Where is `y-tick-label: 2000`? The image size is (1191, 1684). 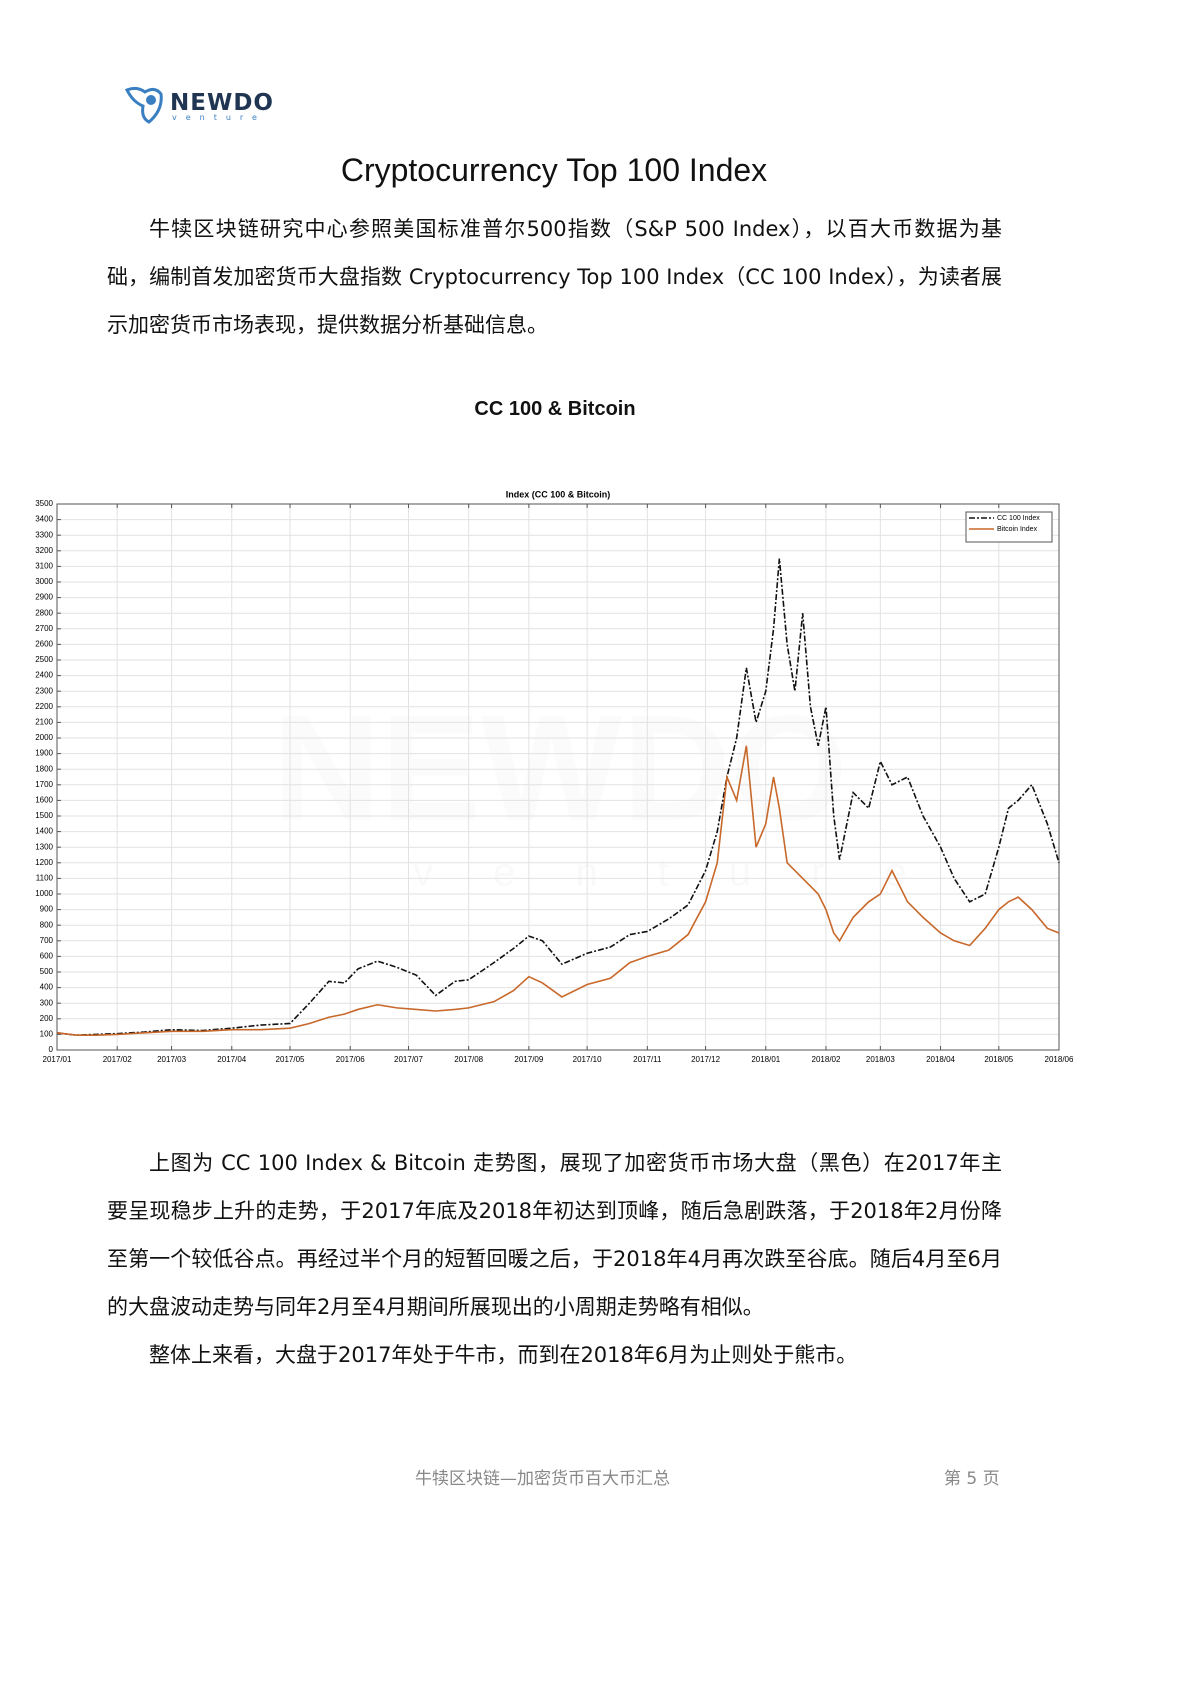 y-tick-label: 2000 is located at coordinates (44, 737).